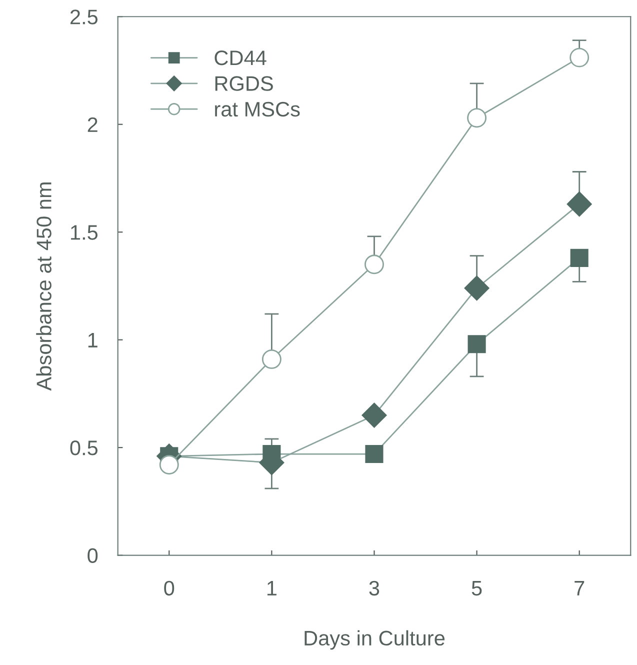  What do you see at coordinates (169, 588) in the screenshot?
I see `x-tick-label: 0` at bounding box center [169, 588].